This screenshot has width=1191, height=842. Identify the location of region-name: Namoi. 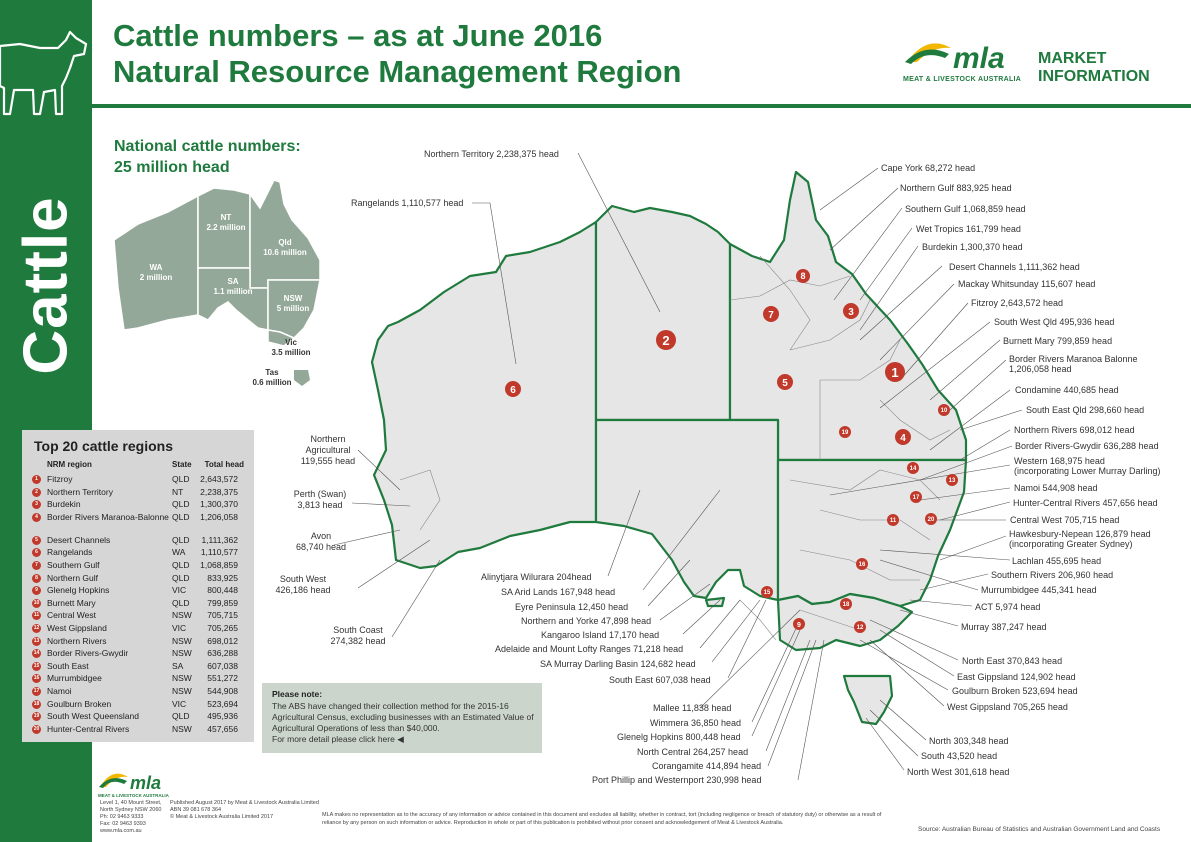
(59, 691).